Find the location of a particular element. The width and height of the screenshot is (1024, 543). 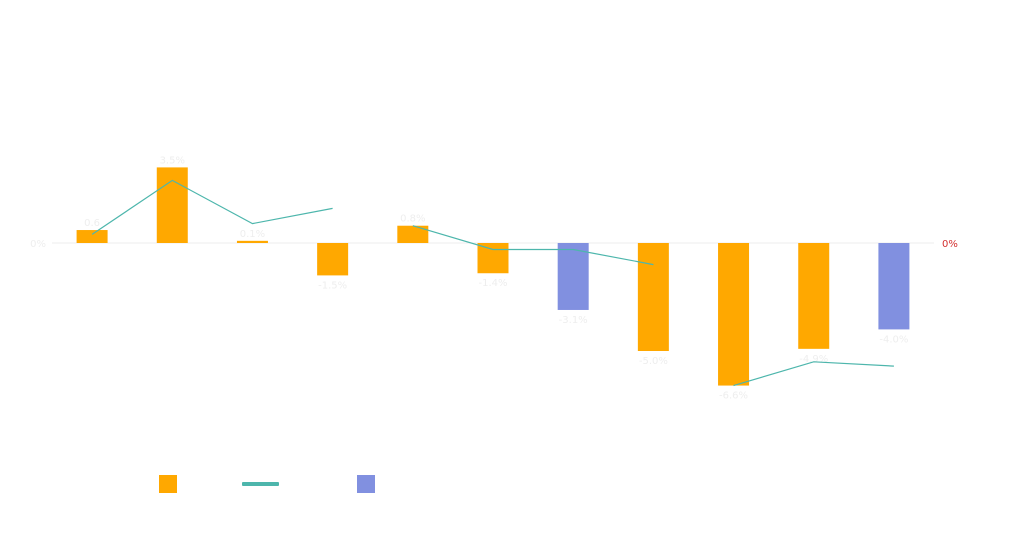

legend-swatch-line is located at coordinates (260, 484).